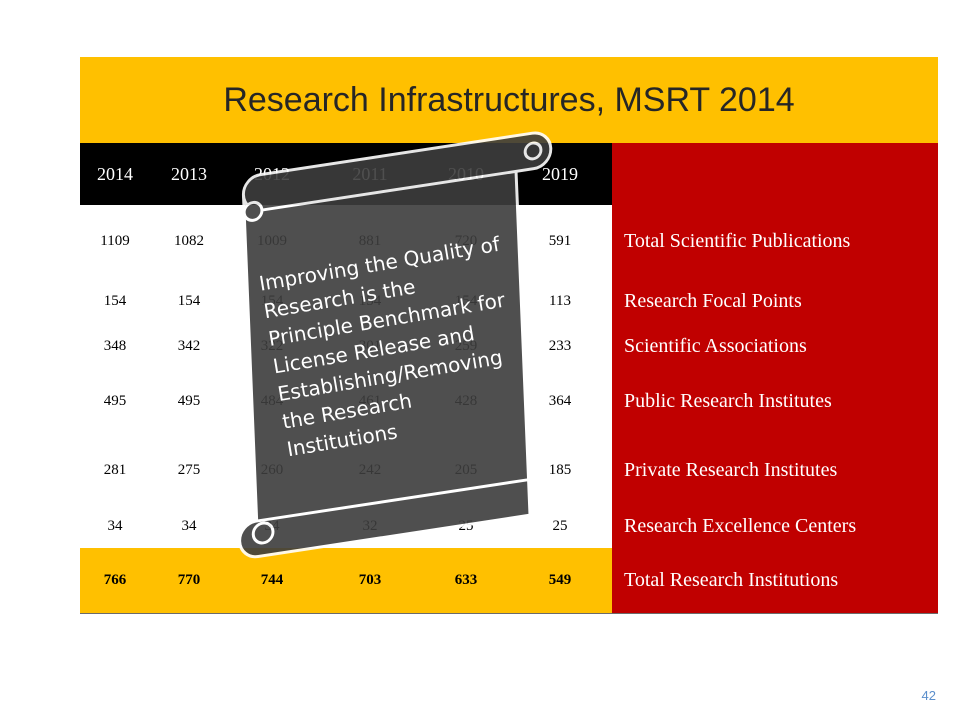 The width and height of the screenshot is (960, 720). Describe the element at coordinates (115, 470) in the screenshot. I see `table-cell: 281` at that location.